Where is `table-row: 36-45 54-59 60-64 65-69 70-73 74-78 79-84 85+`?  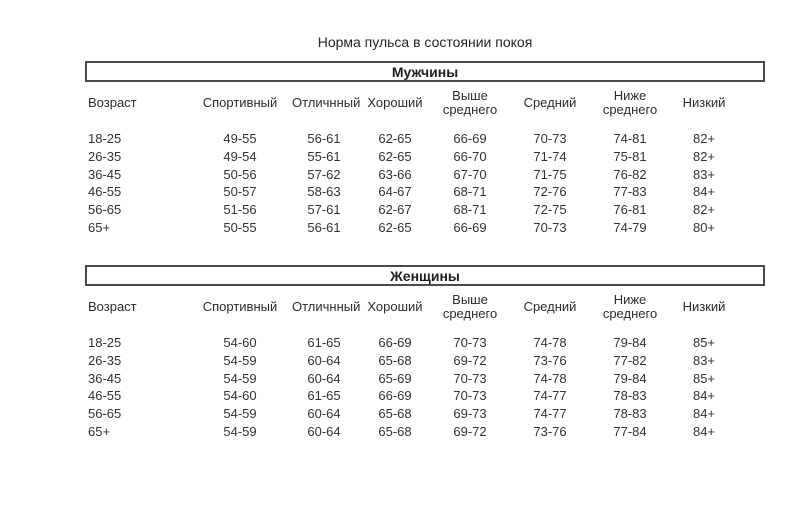 table-row: 36-45 54-59 60-64 65-69 70-73 74-78 79-84 85+ is located at coordinates (412, 378).